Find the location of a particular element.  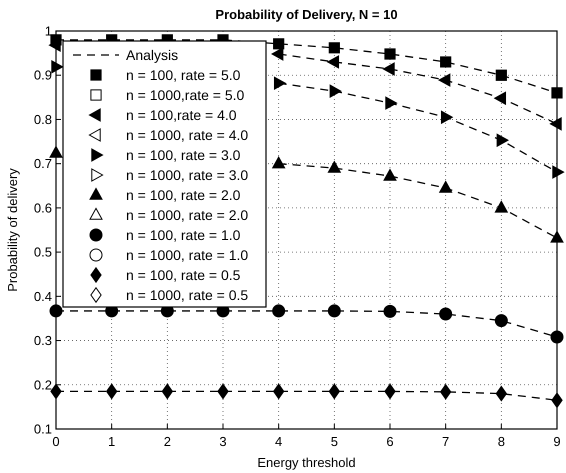

x-tick-label: 7 is located at coordinates (446, 441).